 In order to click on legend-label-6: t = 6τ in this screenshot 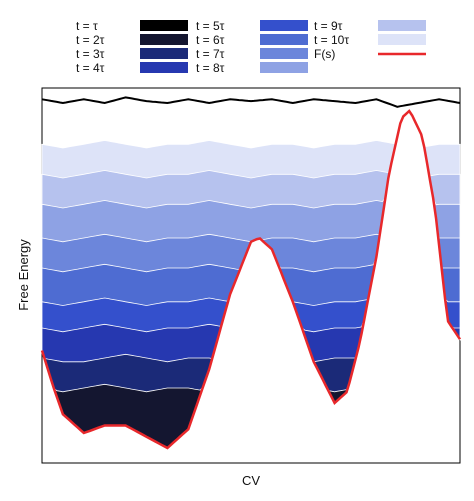, I will do `click(210, 40)`.